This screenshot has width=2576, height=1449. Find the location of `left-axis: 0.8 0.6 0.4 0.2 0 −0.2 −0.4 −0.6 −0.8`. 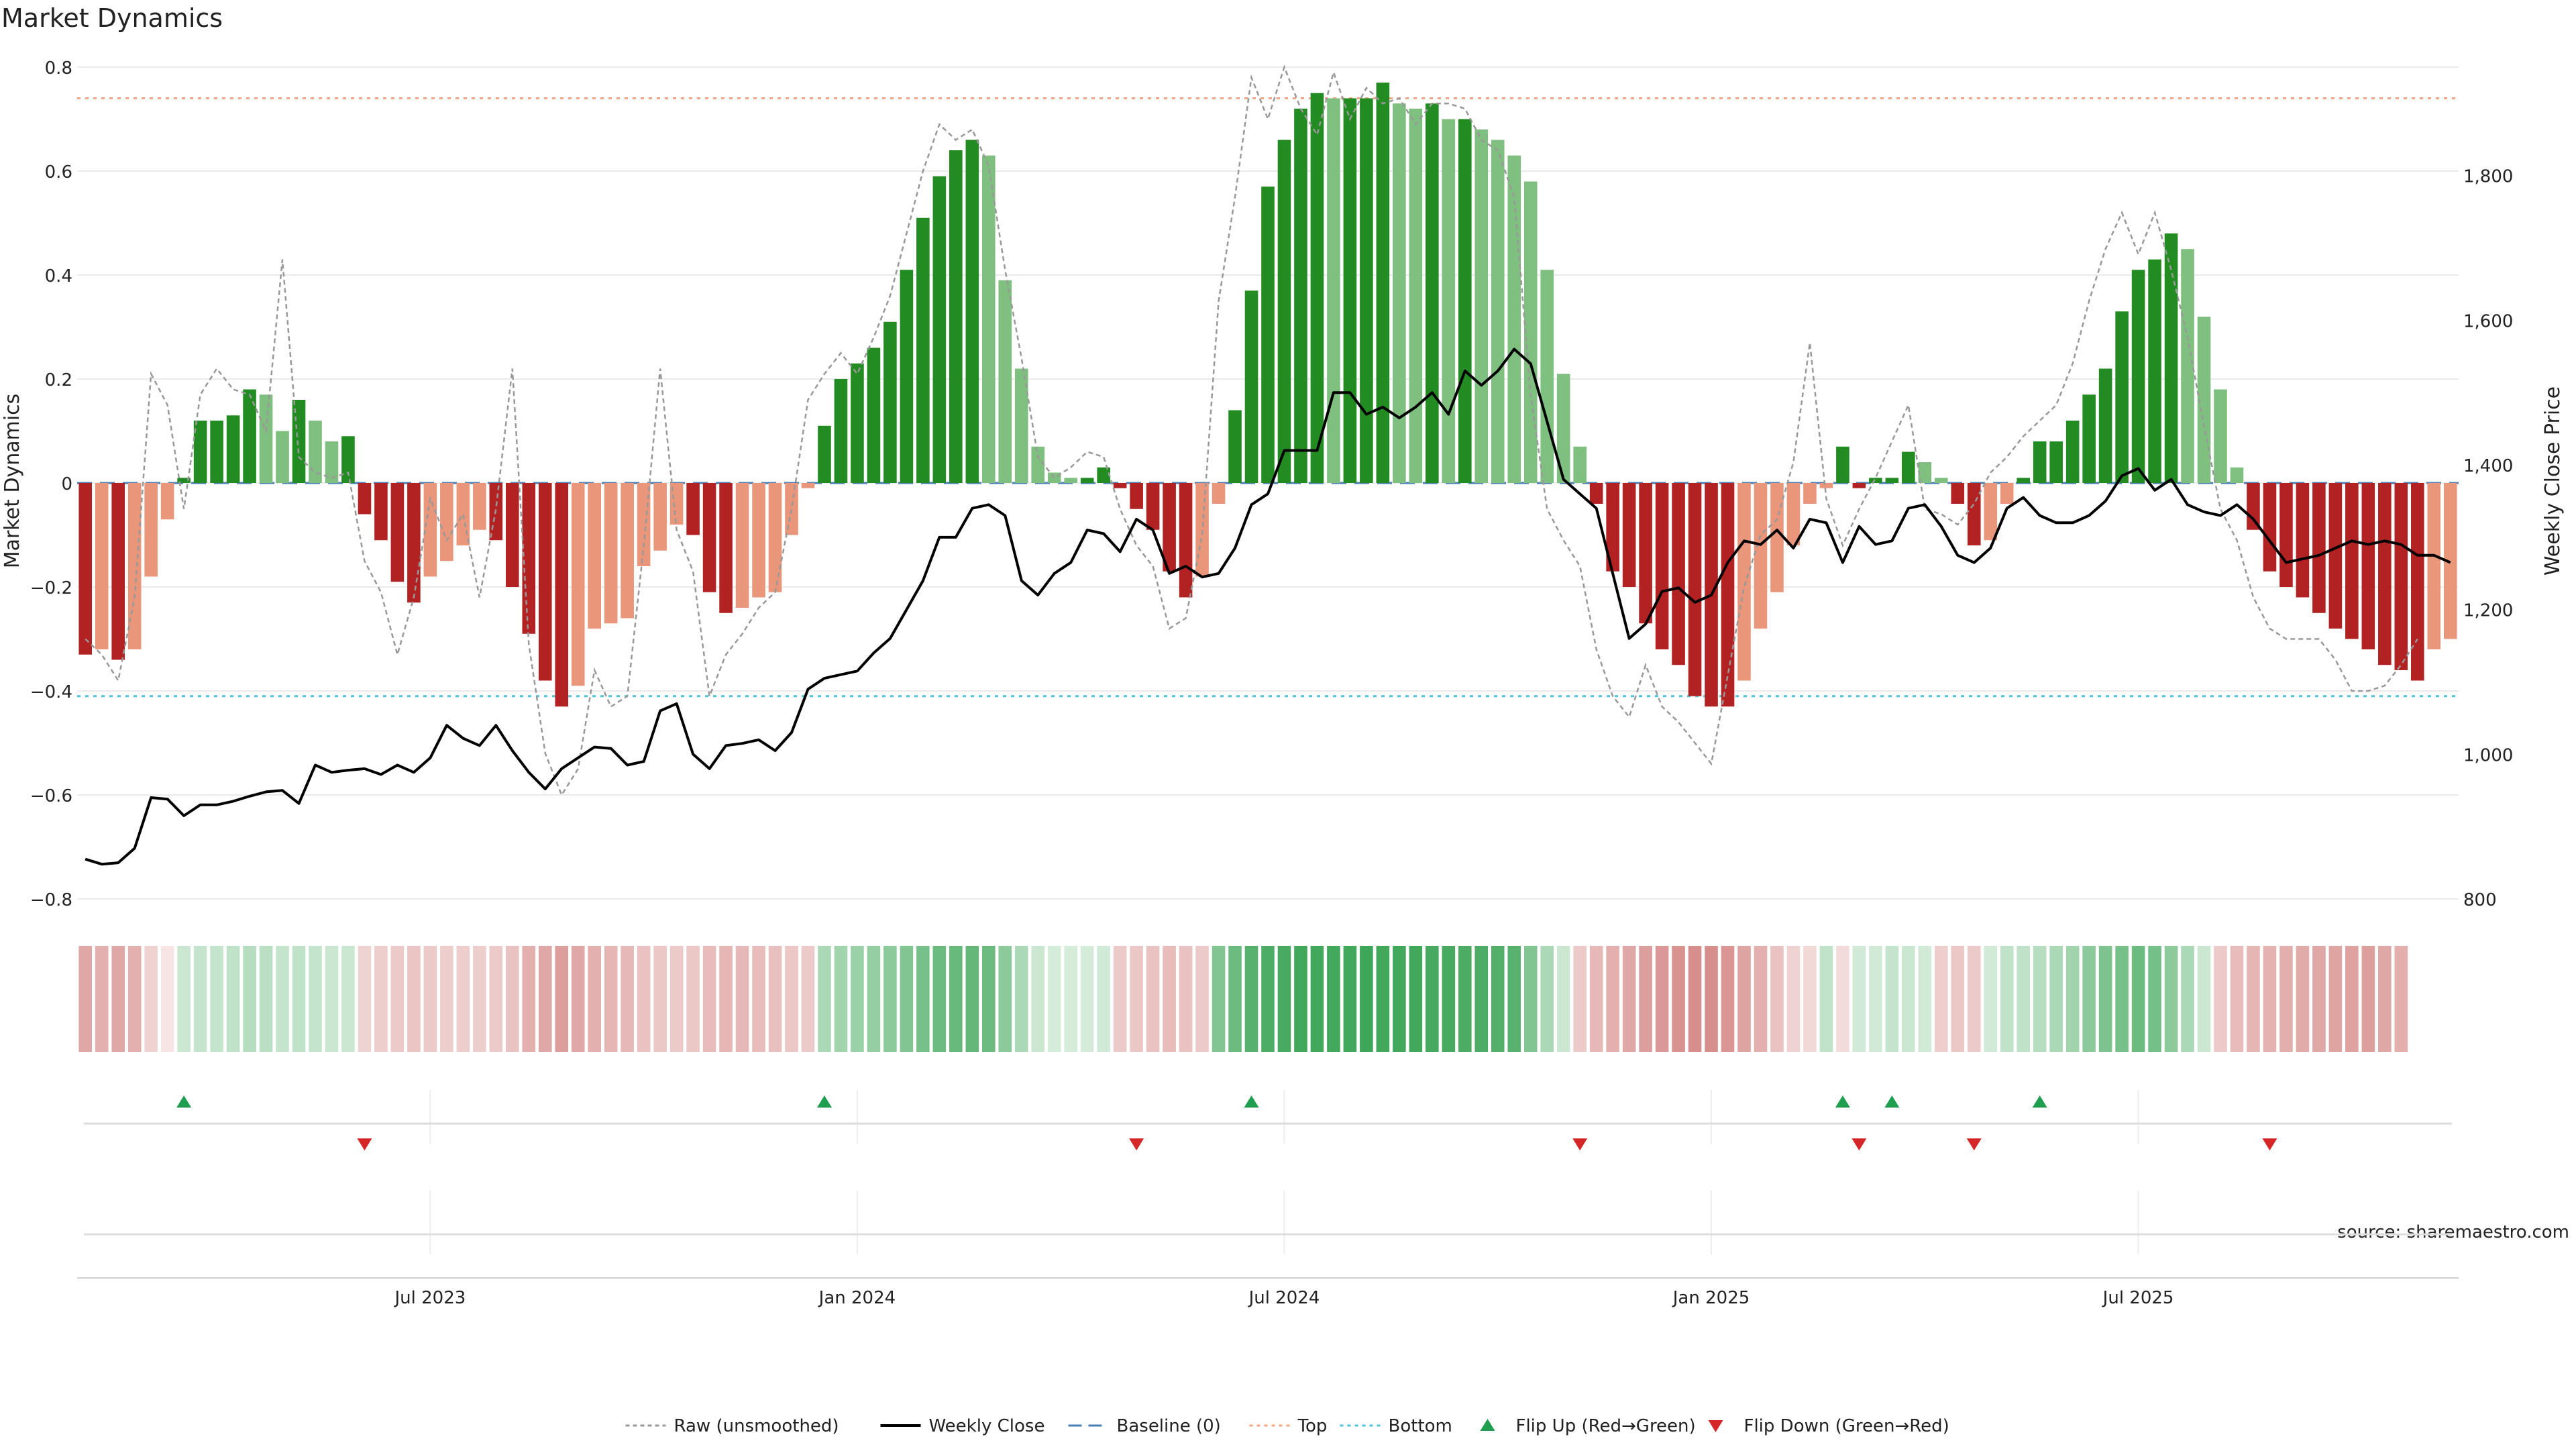

left-axis: 0.8 0.6 0.4 0.2 0 −0.2 −0.4 −0.6 −0.8 is located at coordinates (51, 484).